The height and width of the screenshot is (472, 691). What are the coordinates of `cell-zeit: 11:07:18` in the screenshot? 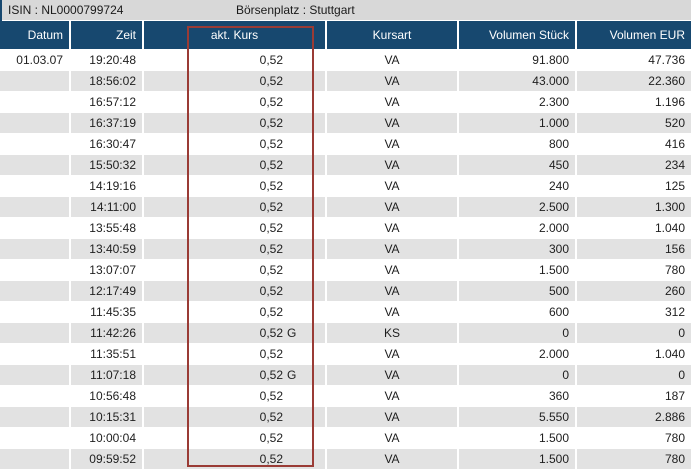 It's located at (107, 375).